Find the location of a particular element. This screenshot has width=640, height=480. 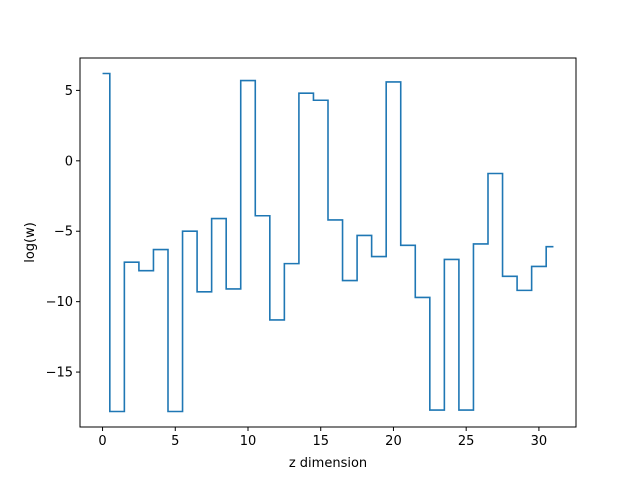

y-tick-label: −10 is located at coordinates (59, 302).